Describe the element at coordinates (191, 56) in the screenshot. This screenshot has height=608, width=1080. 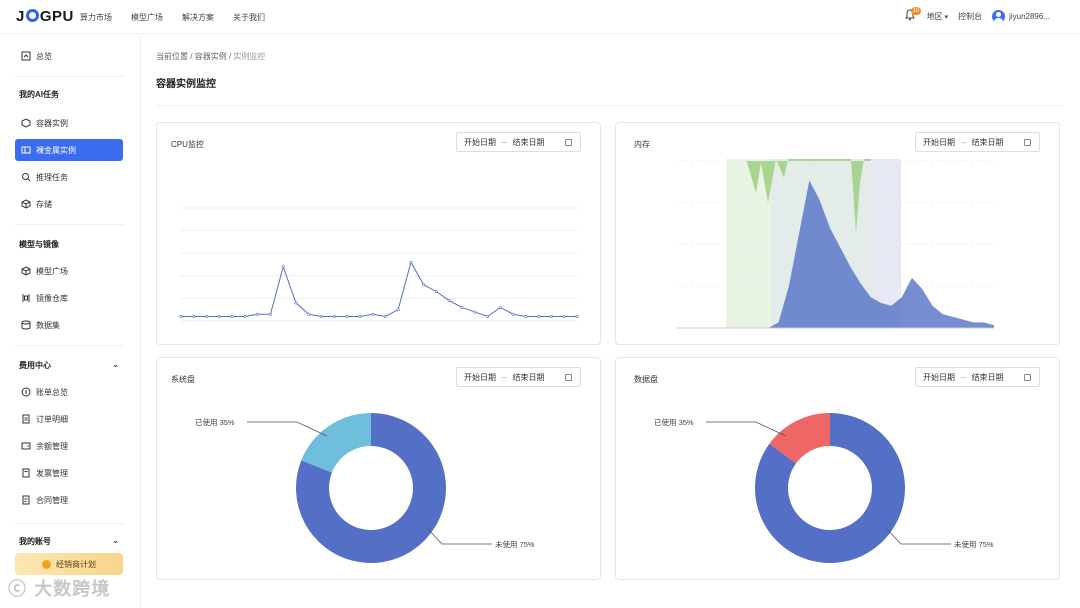
I see `breadcrumb-sep: /` at that location.